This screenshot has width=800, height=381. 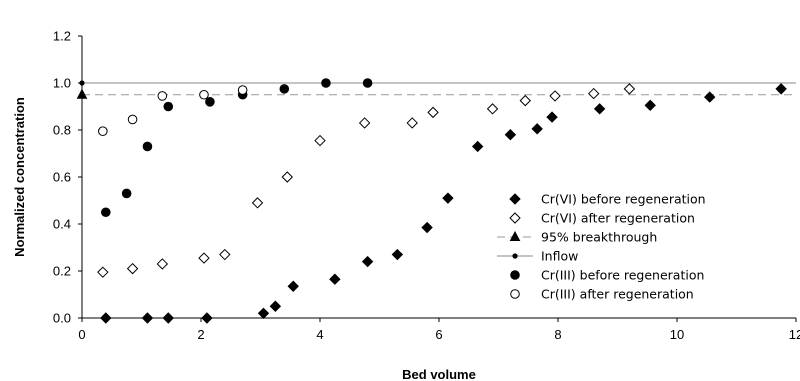 I want to click on y-axis-title: Normalized concentration, so click(x=19, y=177).